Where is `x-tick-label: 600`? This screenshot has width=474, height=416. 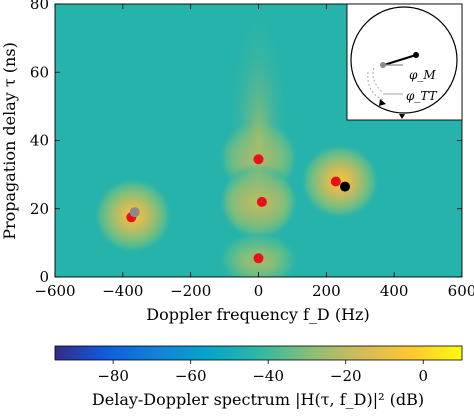 x-tick-label: 600 is located at coordinates (461, 291).